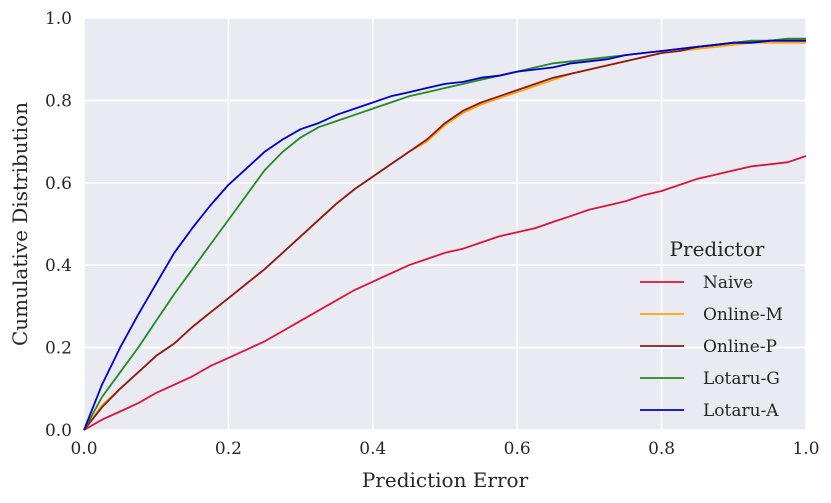  What do you see at coordinates (740, 347) in the screenshot?
I see `legend-label-online-p: Online-P` at bounding box center [740, 347].